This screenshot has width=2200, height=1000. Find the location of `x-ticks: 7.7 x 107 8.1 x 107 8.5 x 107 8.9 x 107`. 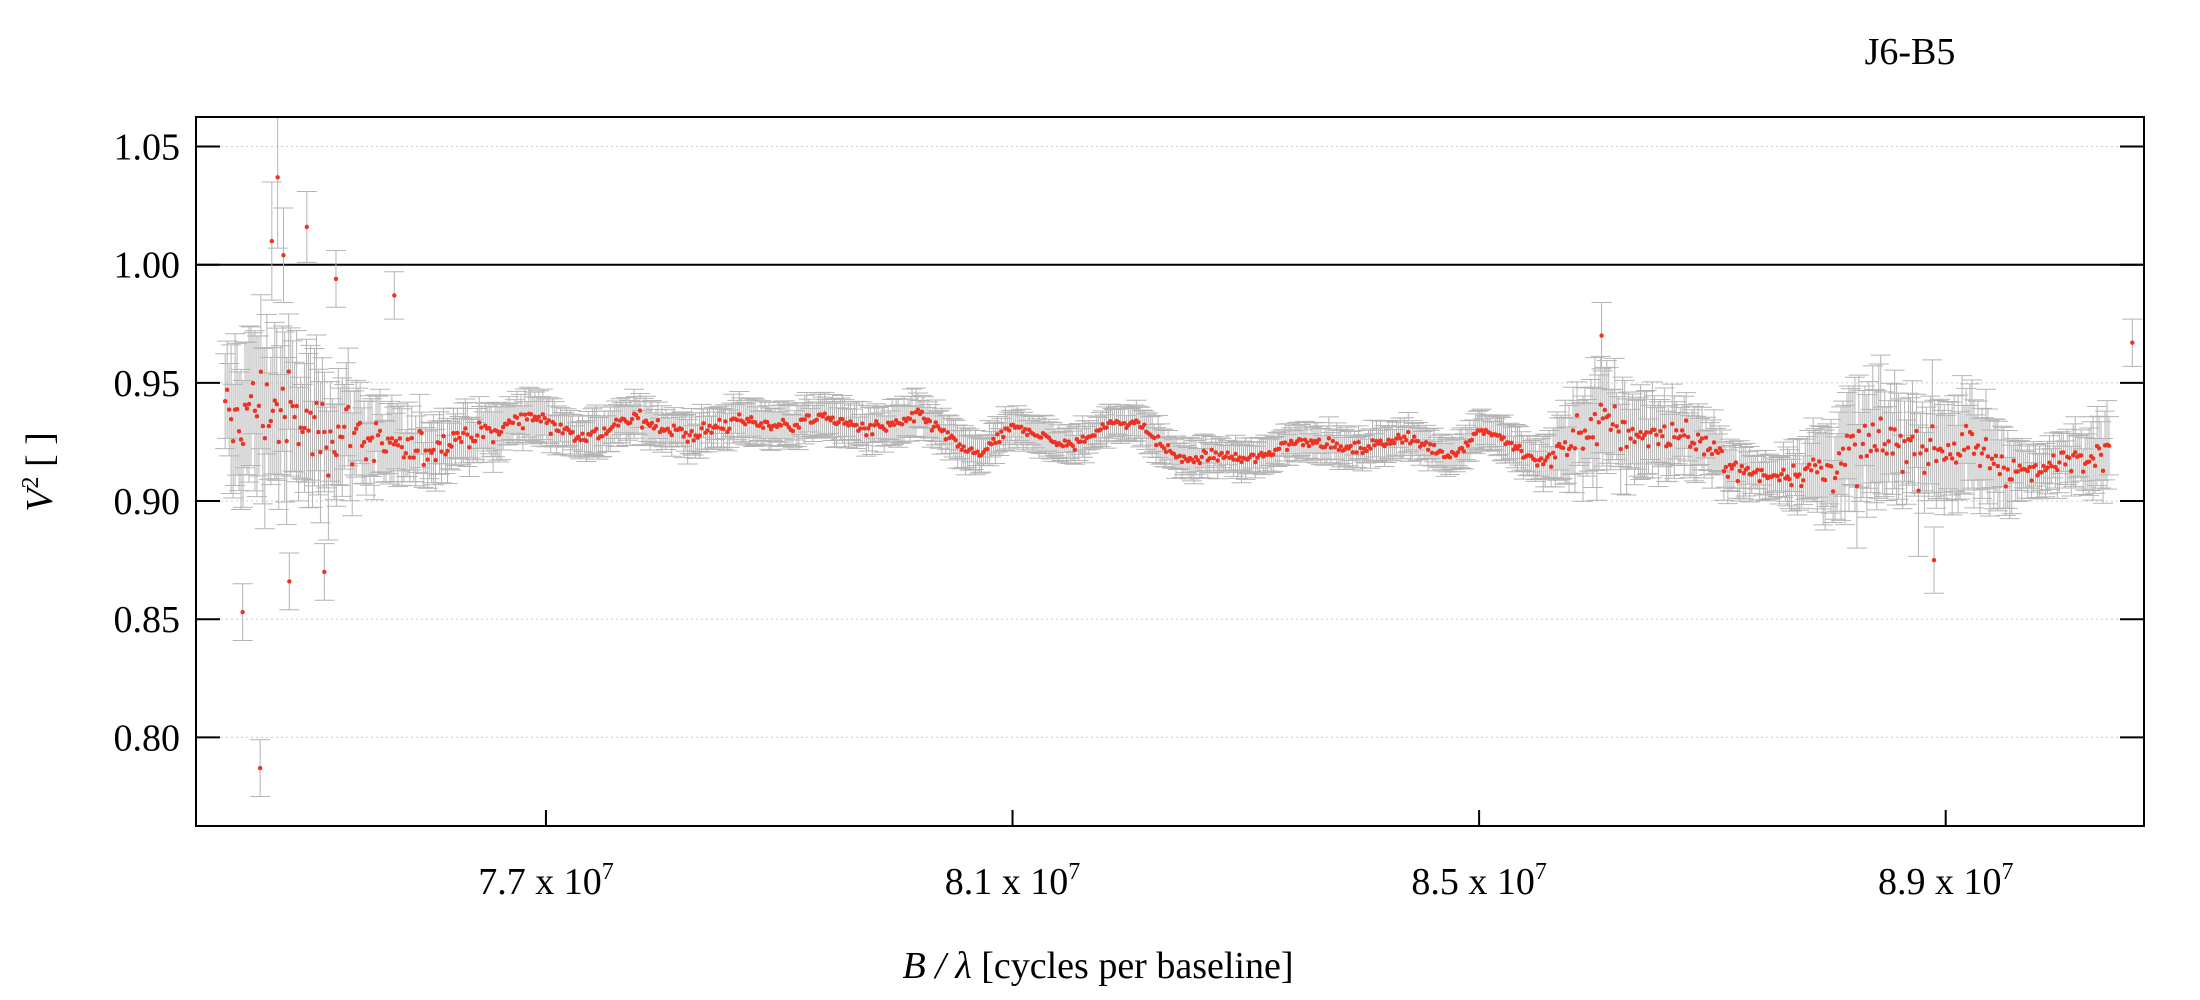

x-ticks: 7.7 x 107 8.1 x 107 8.5 x 107 8.9 x 107 is located at coordinates (1245, 856).